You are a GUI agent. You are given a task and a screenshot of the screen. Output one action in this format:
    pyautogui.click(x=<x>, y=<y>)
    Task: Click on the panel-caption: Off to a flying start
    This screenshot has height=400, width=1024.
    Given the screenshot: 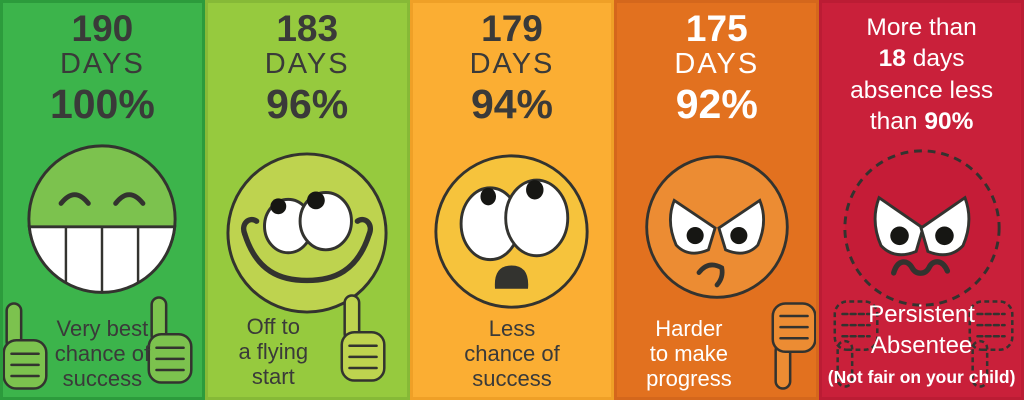 What is the action you would take?
    pyautogui.click(x=273, y=351)
    